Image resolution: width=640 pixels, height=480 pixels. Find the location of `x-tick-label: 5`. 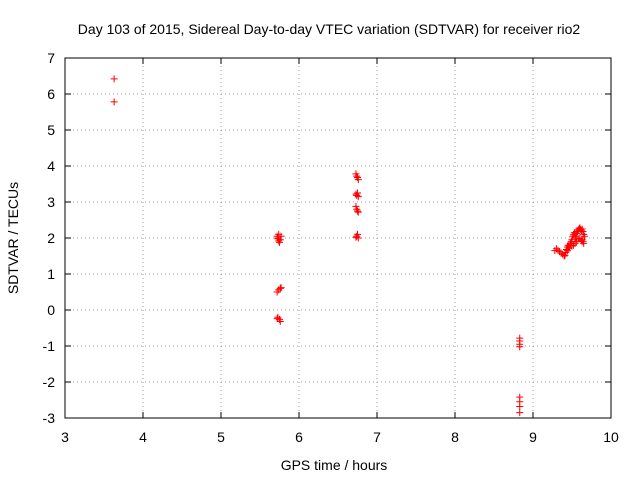

x-tick-label: 5 is located at coordinates (221, 437).